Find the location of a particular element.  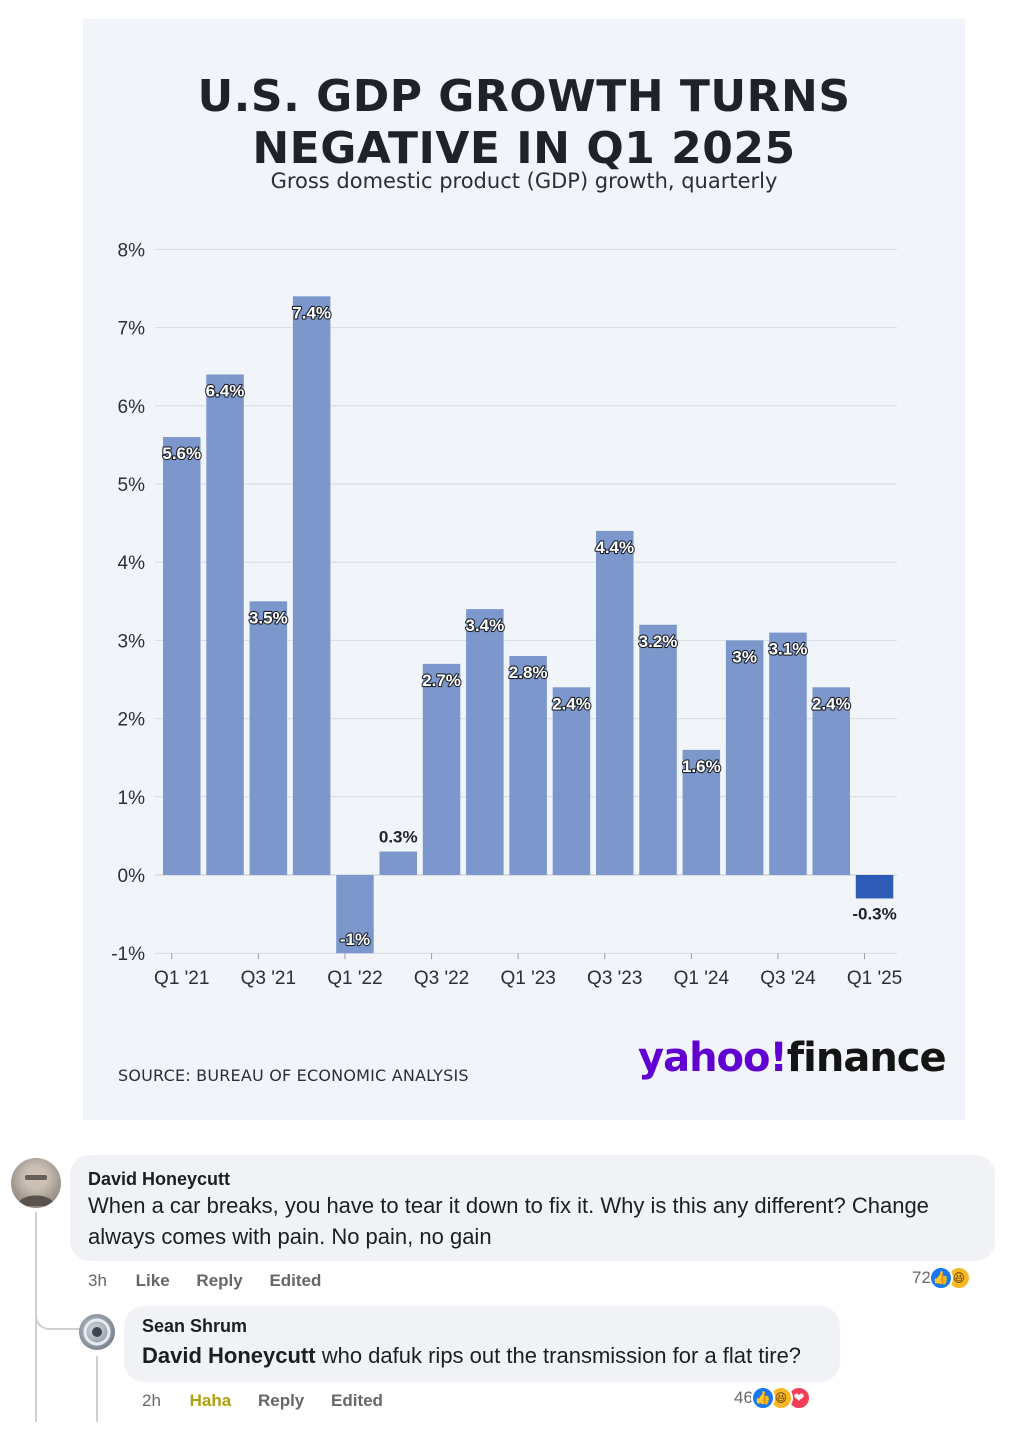

y-tick-label: 6% is located at coordinates (132, 407).